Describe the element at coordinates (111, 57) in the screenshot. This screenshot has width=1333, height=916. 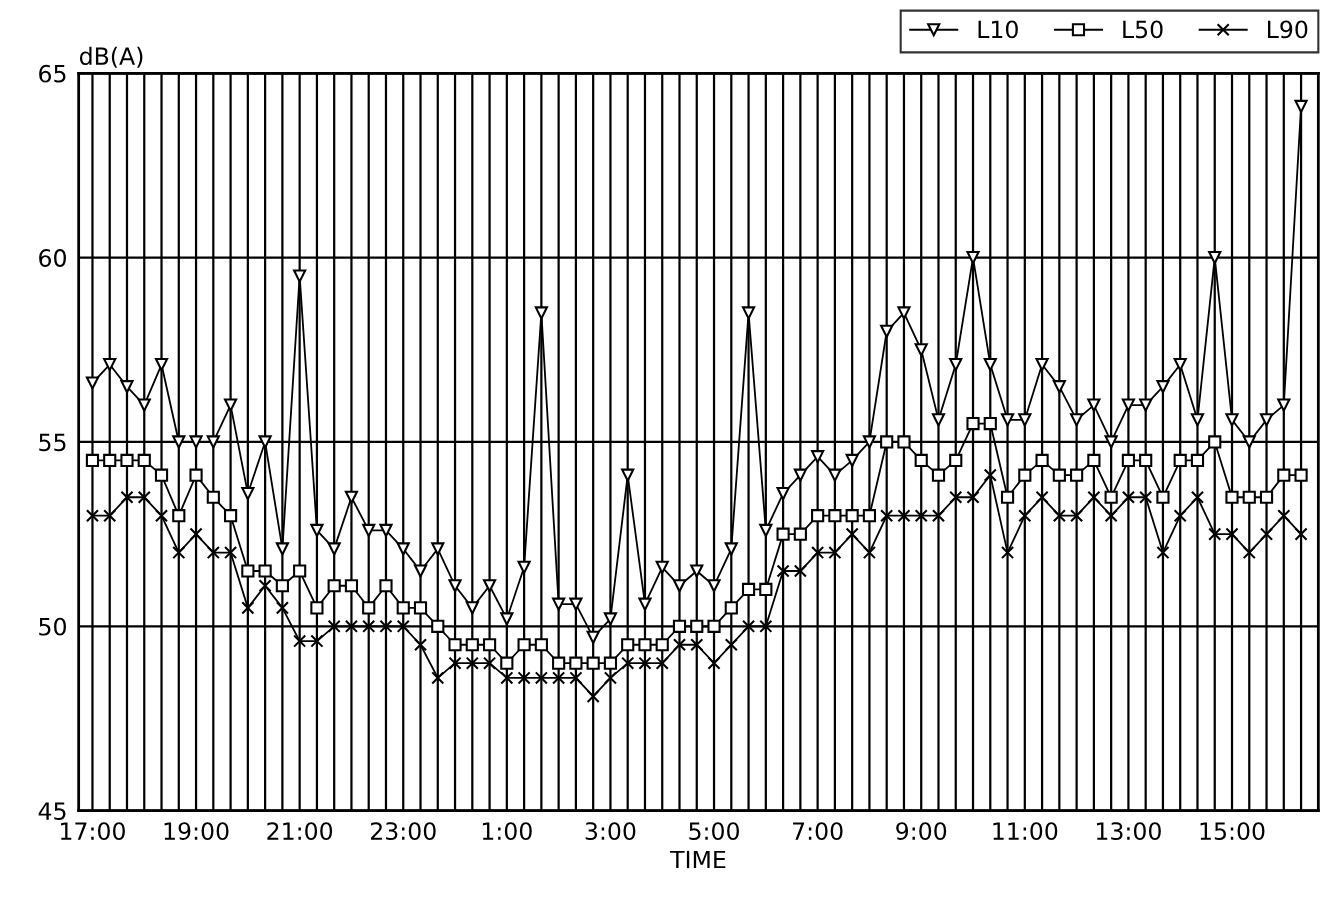
I see `y-axis-title: dB(A)` at that location.